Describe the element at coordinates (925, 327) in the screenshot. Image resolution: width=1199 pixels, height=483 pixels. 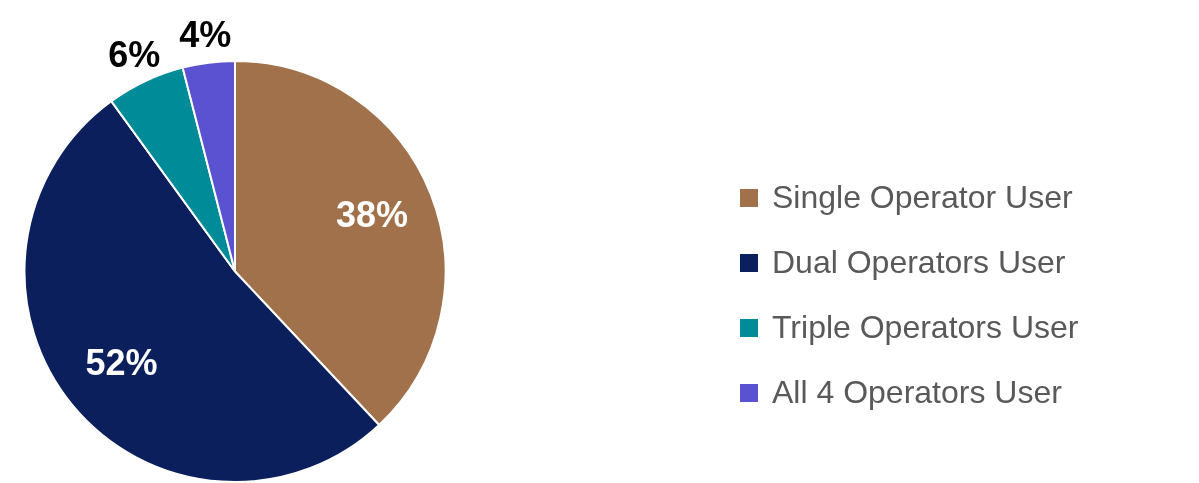
I see `legend-label: Triple Operators User` at that location.